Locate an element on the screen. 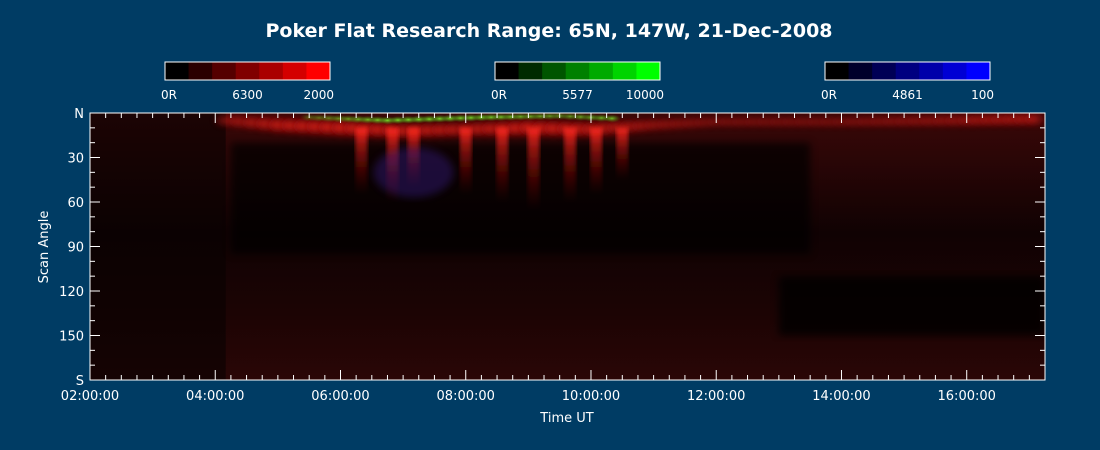 This screenshot has height=450, width=1100. y-tick-label: S is located at coordinates (80, 381).